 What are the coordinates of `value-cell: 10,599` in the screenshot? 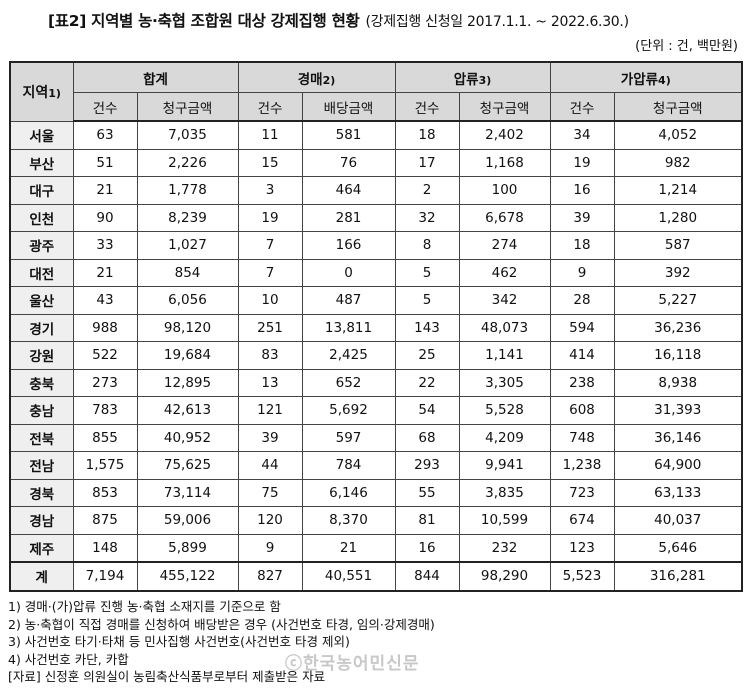 It's located at (504, 520).